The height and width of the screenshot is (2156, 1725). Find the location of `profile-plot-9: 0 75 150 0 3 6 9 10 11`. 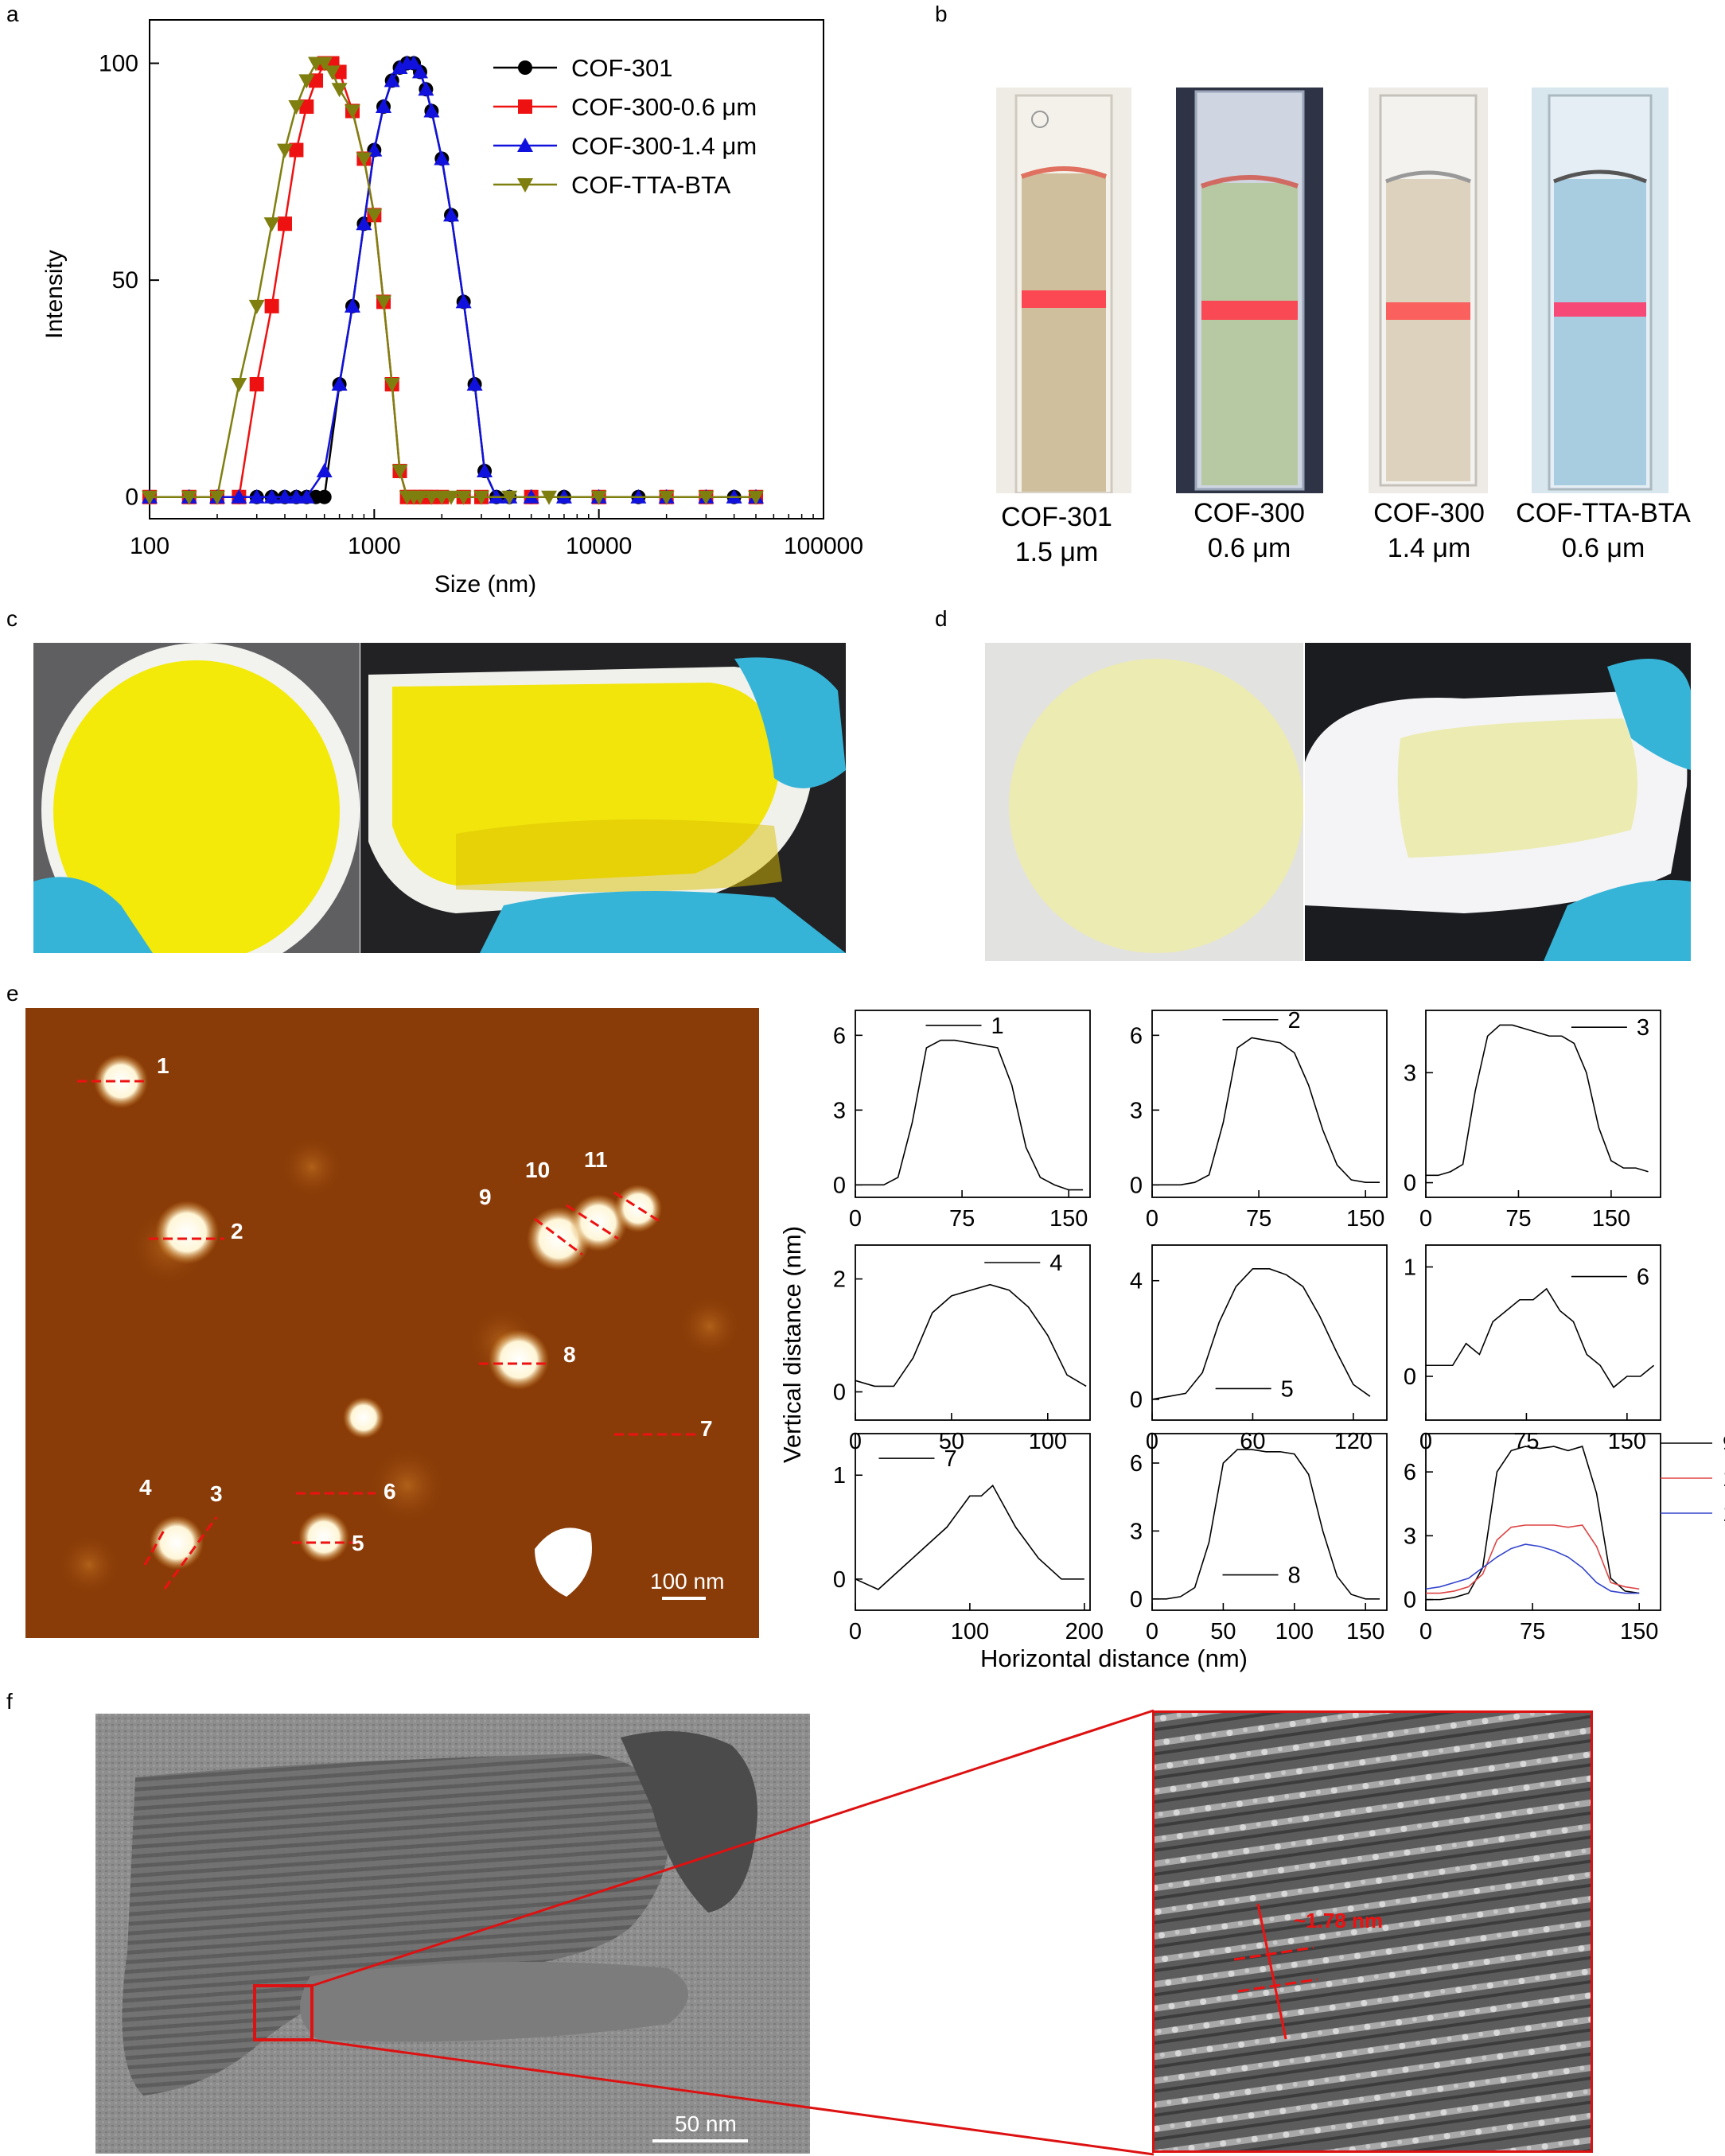

profile-plot-9: 0 75 150 0 3 6 9 10 11 is located at coordinates (1564, 1538).